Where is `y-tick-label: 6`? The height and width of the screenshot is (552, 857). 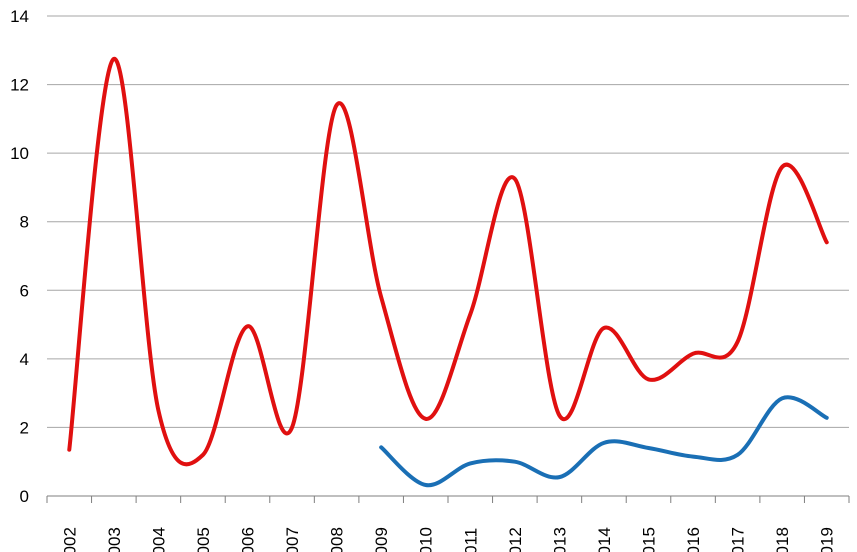
y-tick-label: 6 is located at coordinates (24, 290).